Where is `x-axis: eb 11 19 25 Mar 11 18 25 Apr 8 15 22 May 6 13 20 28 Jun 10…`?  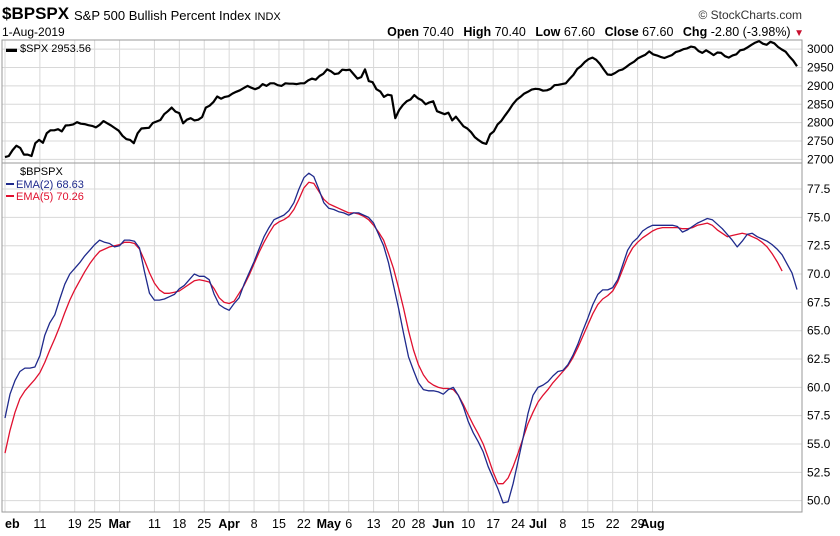 x-axis: eb 11 19 25 Mar 11 18 25 Apr 8 15 22 May 6 13 20 28 Jun 10… is located at coordinates (335, 524).